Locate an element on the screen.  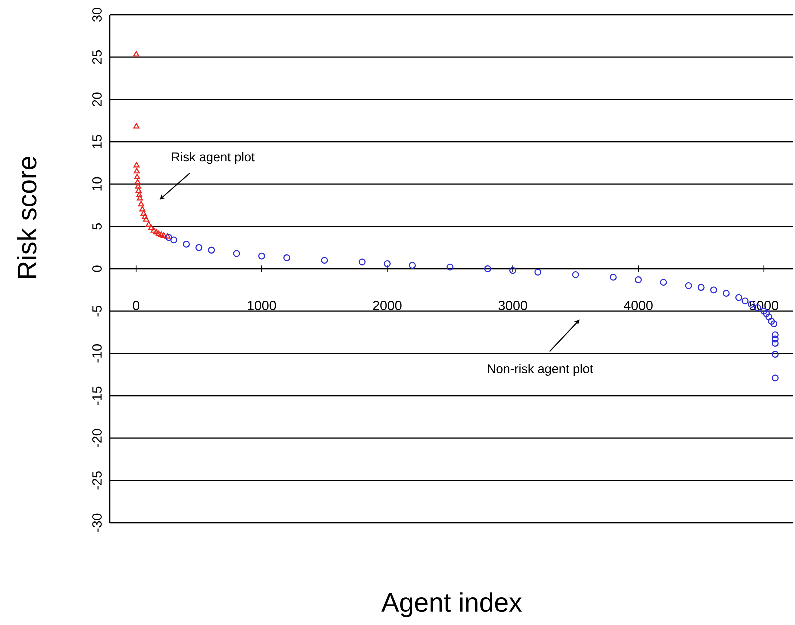
x-tick-label: 1000 is located at coordinates (262, 305).